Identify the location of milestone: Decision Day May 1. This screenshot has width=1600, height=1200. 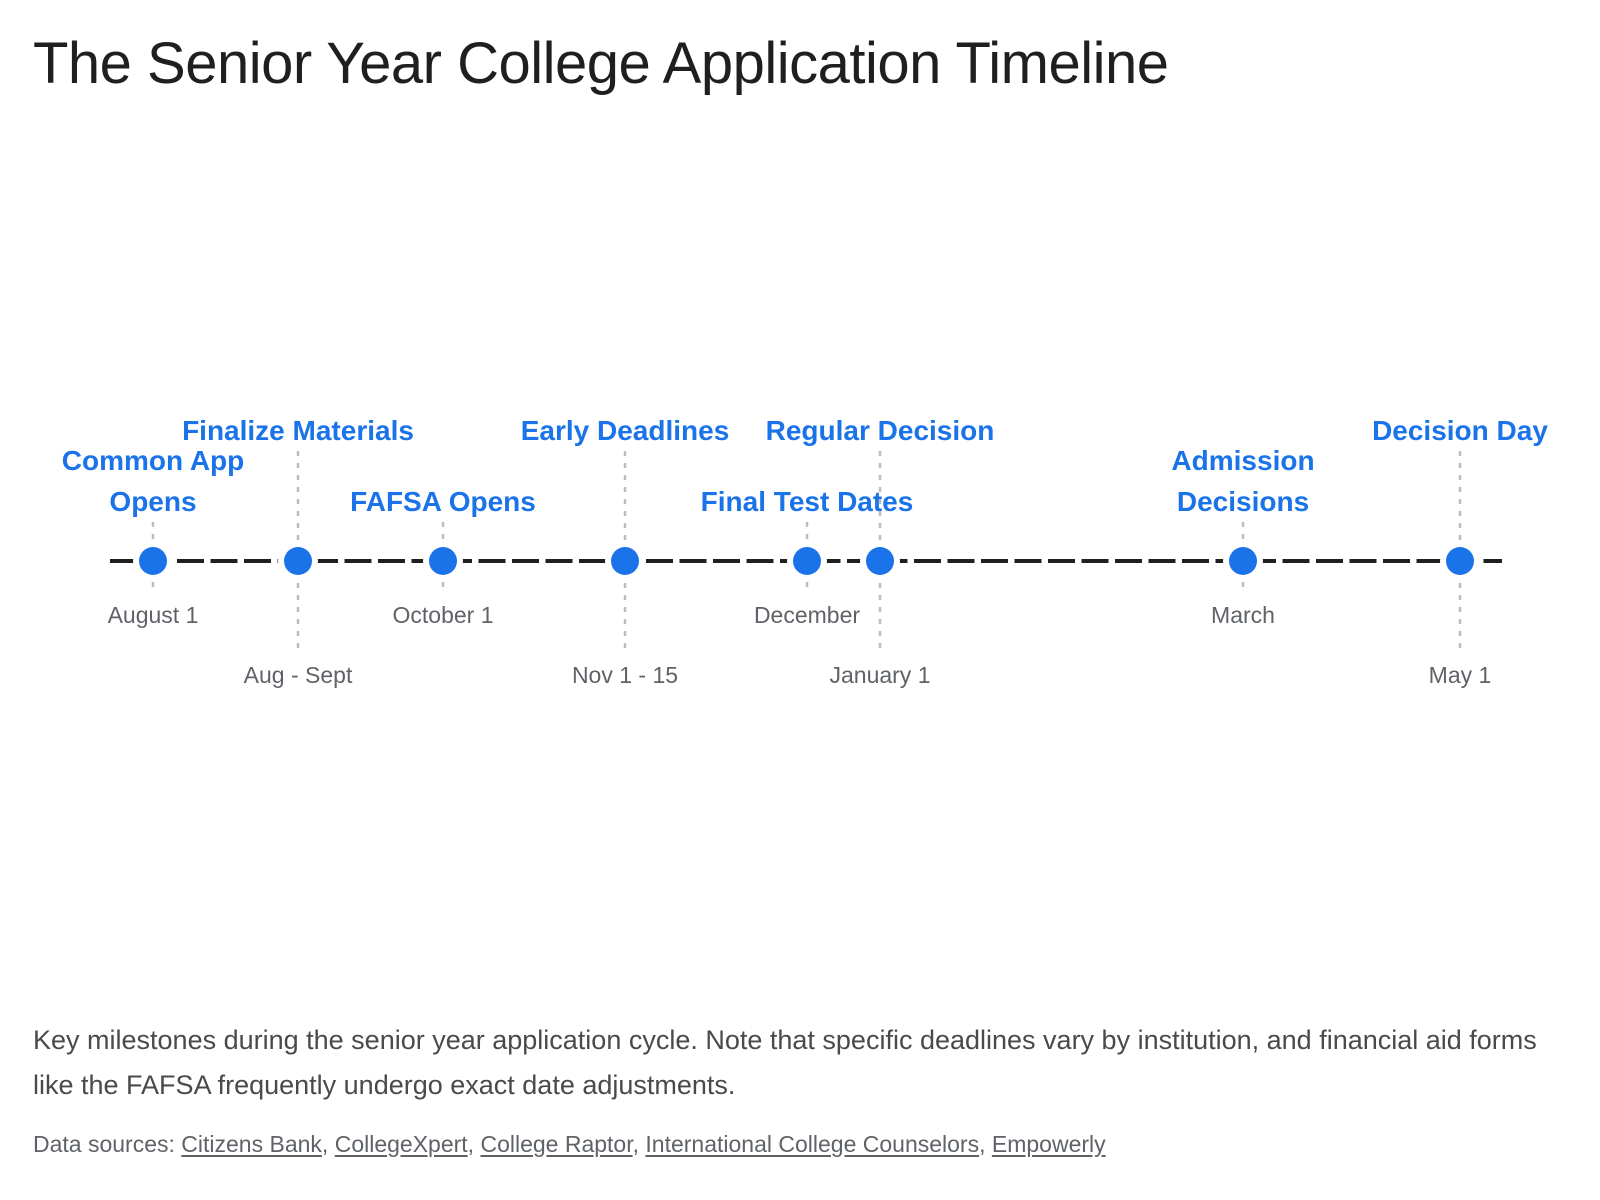
(1460, 551).